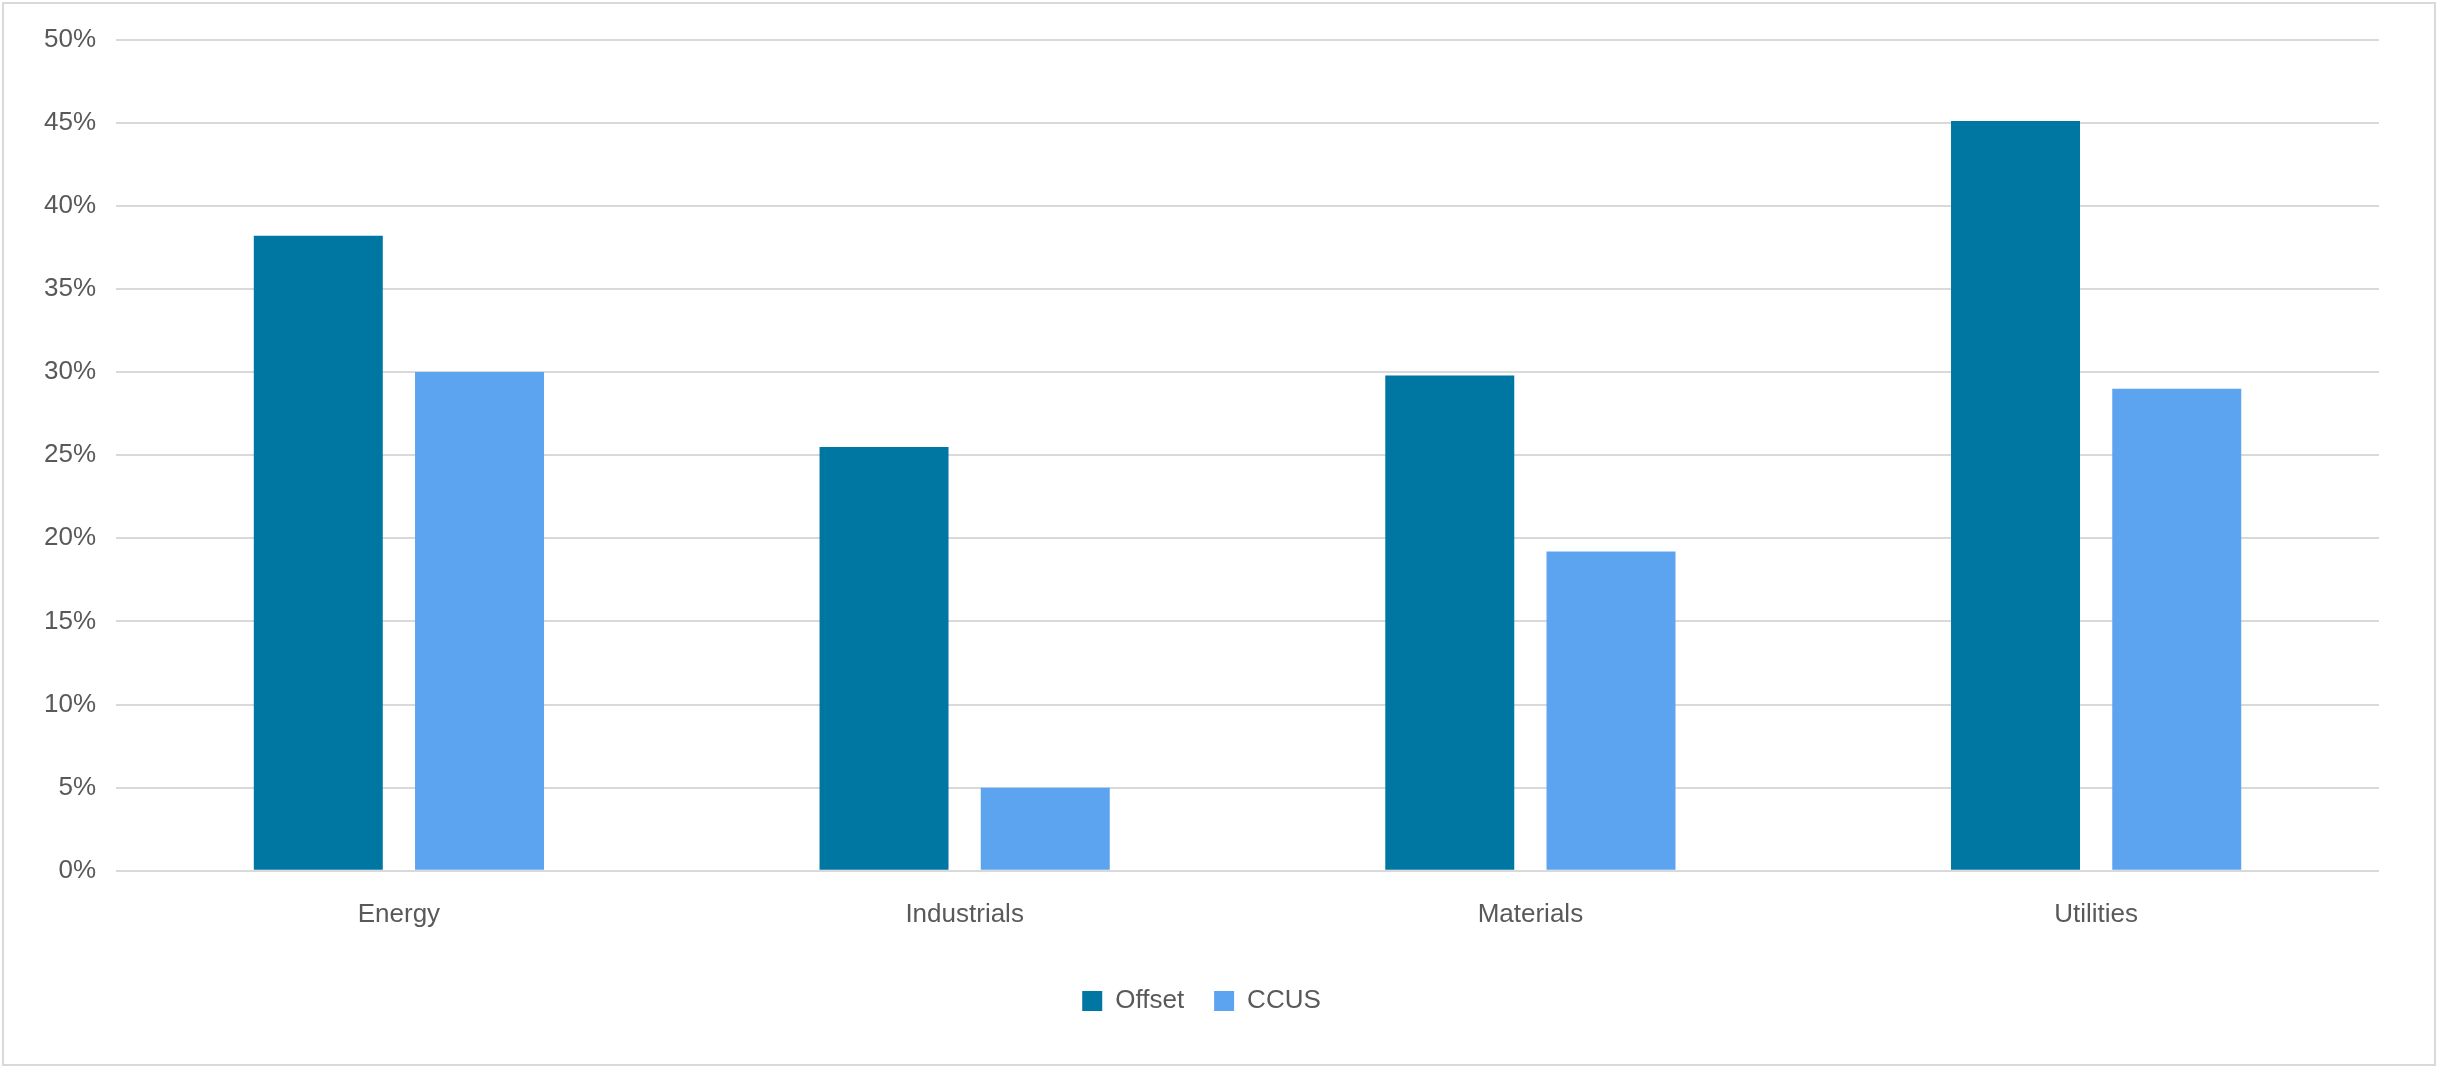 This screenshot has width=2442, height=1072. I want to click on y-tick-label: 45%, so click(70, 120).